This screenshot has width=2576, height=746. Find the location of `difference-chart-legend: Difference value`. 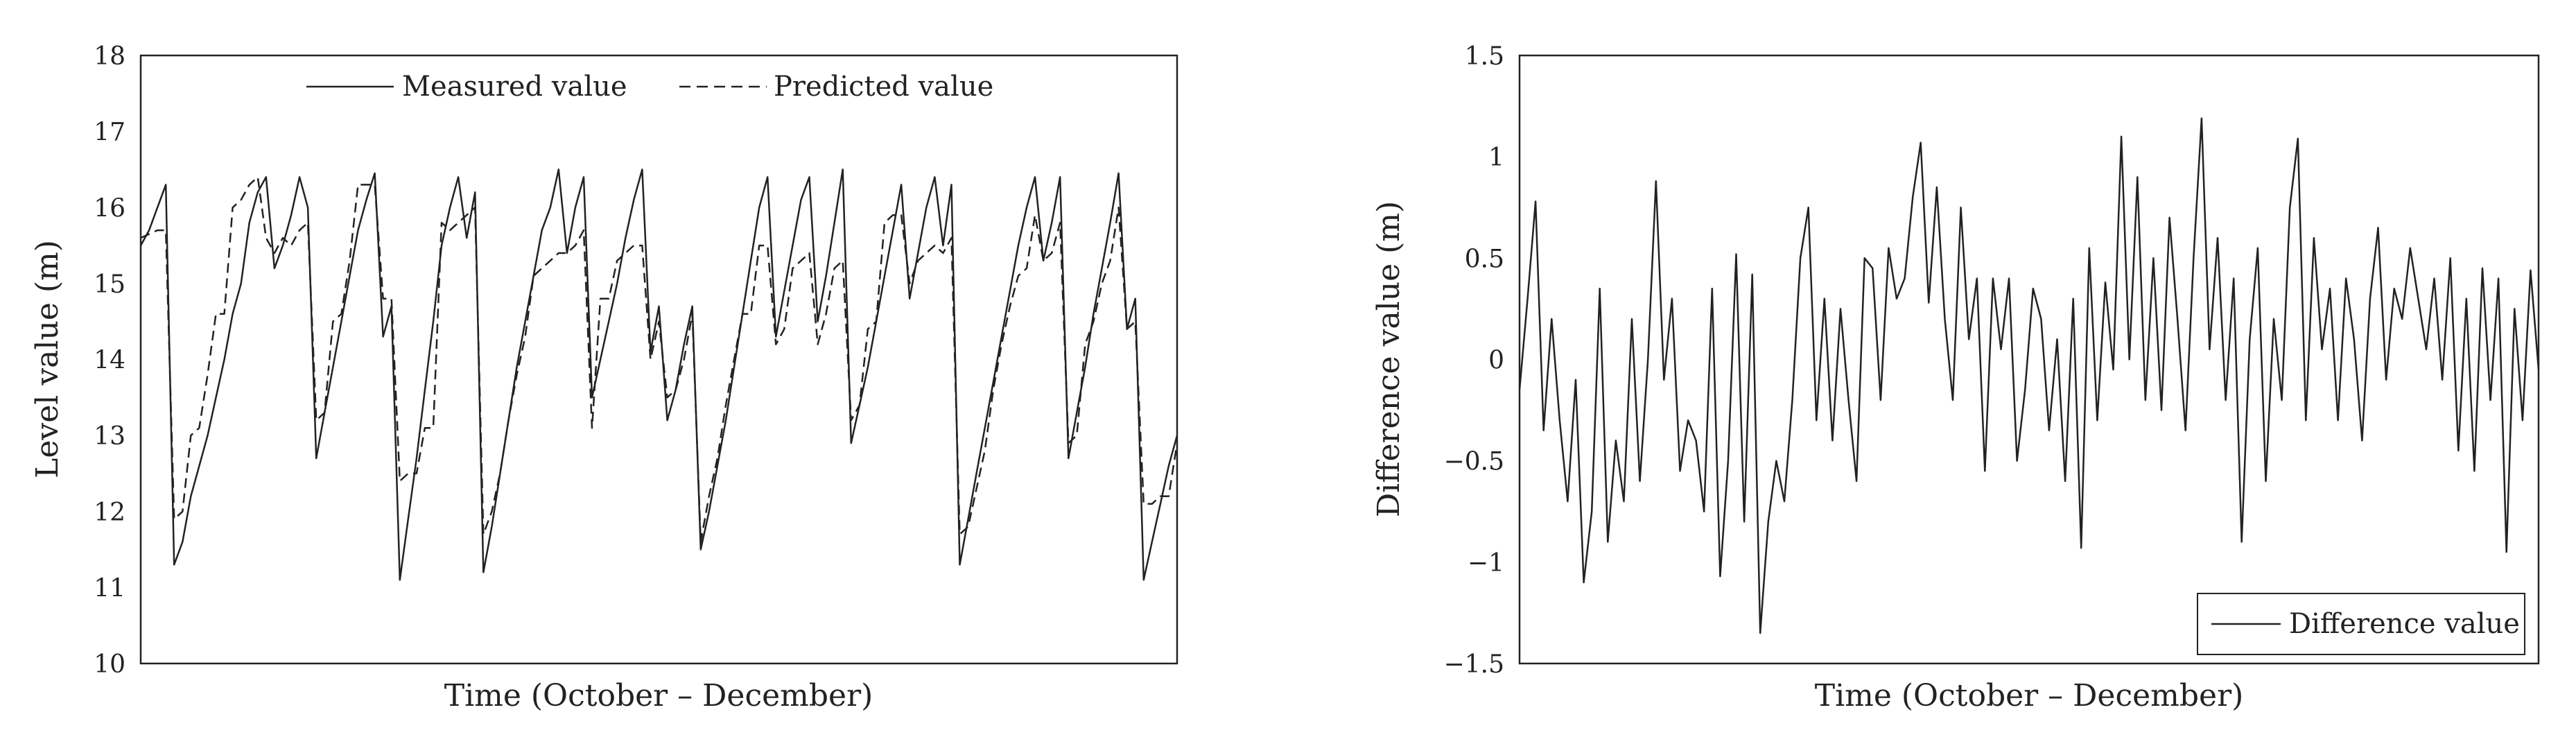

difference-chart-legend: Difference value is located at coordinates (2361, 624).